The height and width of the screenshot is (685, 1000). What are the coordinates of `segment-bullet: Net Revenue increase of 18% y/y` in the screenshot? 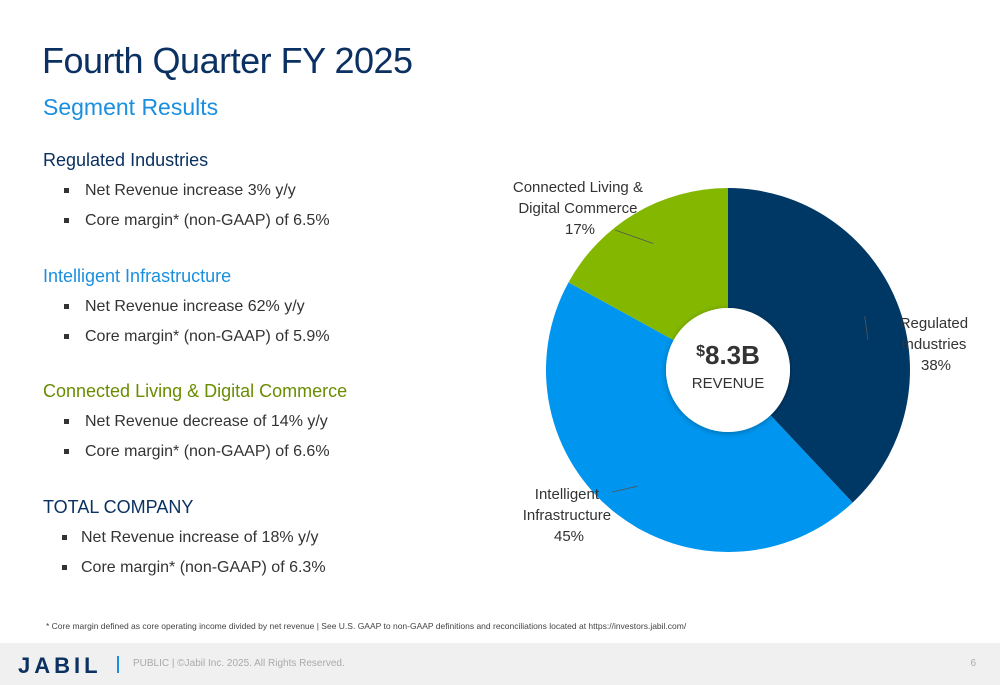 It's located at (184, 543).